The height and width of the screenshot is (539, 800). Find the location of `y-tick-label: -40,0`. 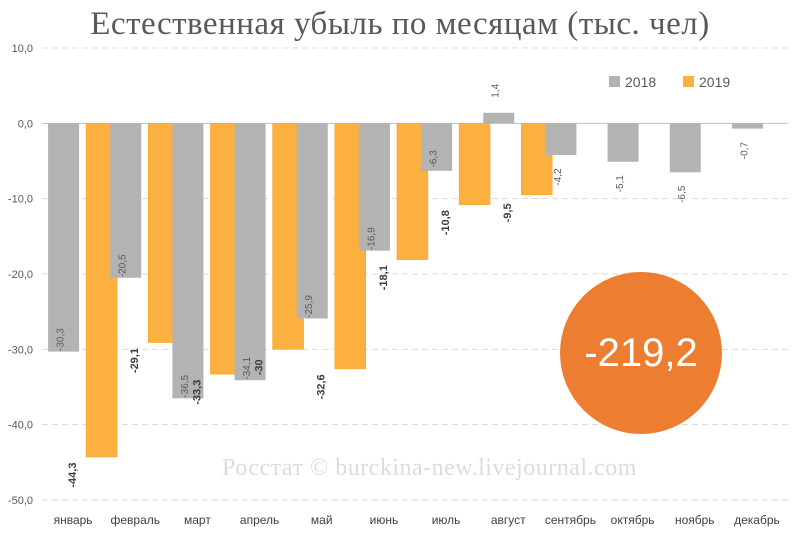

y-tick-label: -40,0 is located at coordinates (20, 426).